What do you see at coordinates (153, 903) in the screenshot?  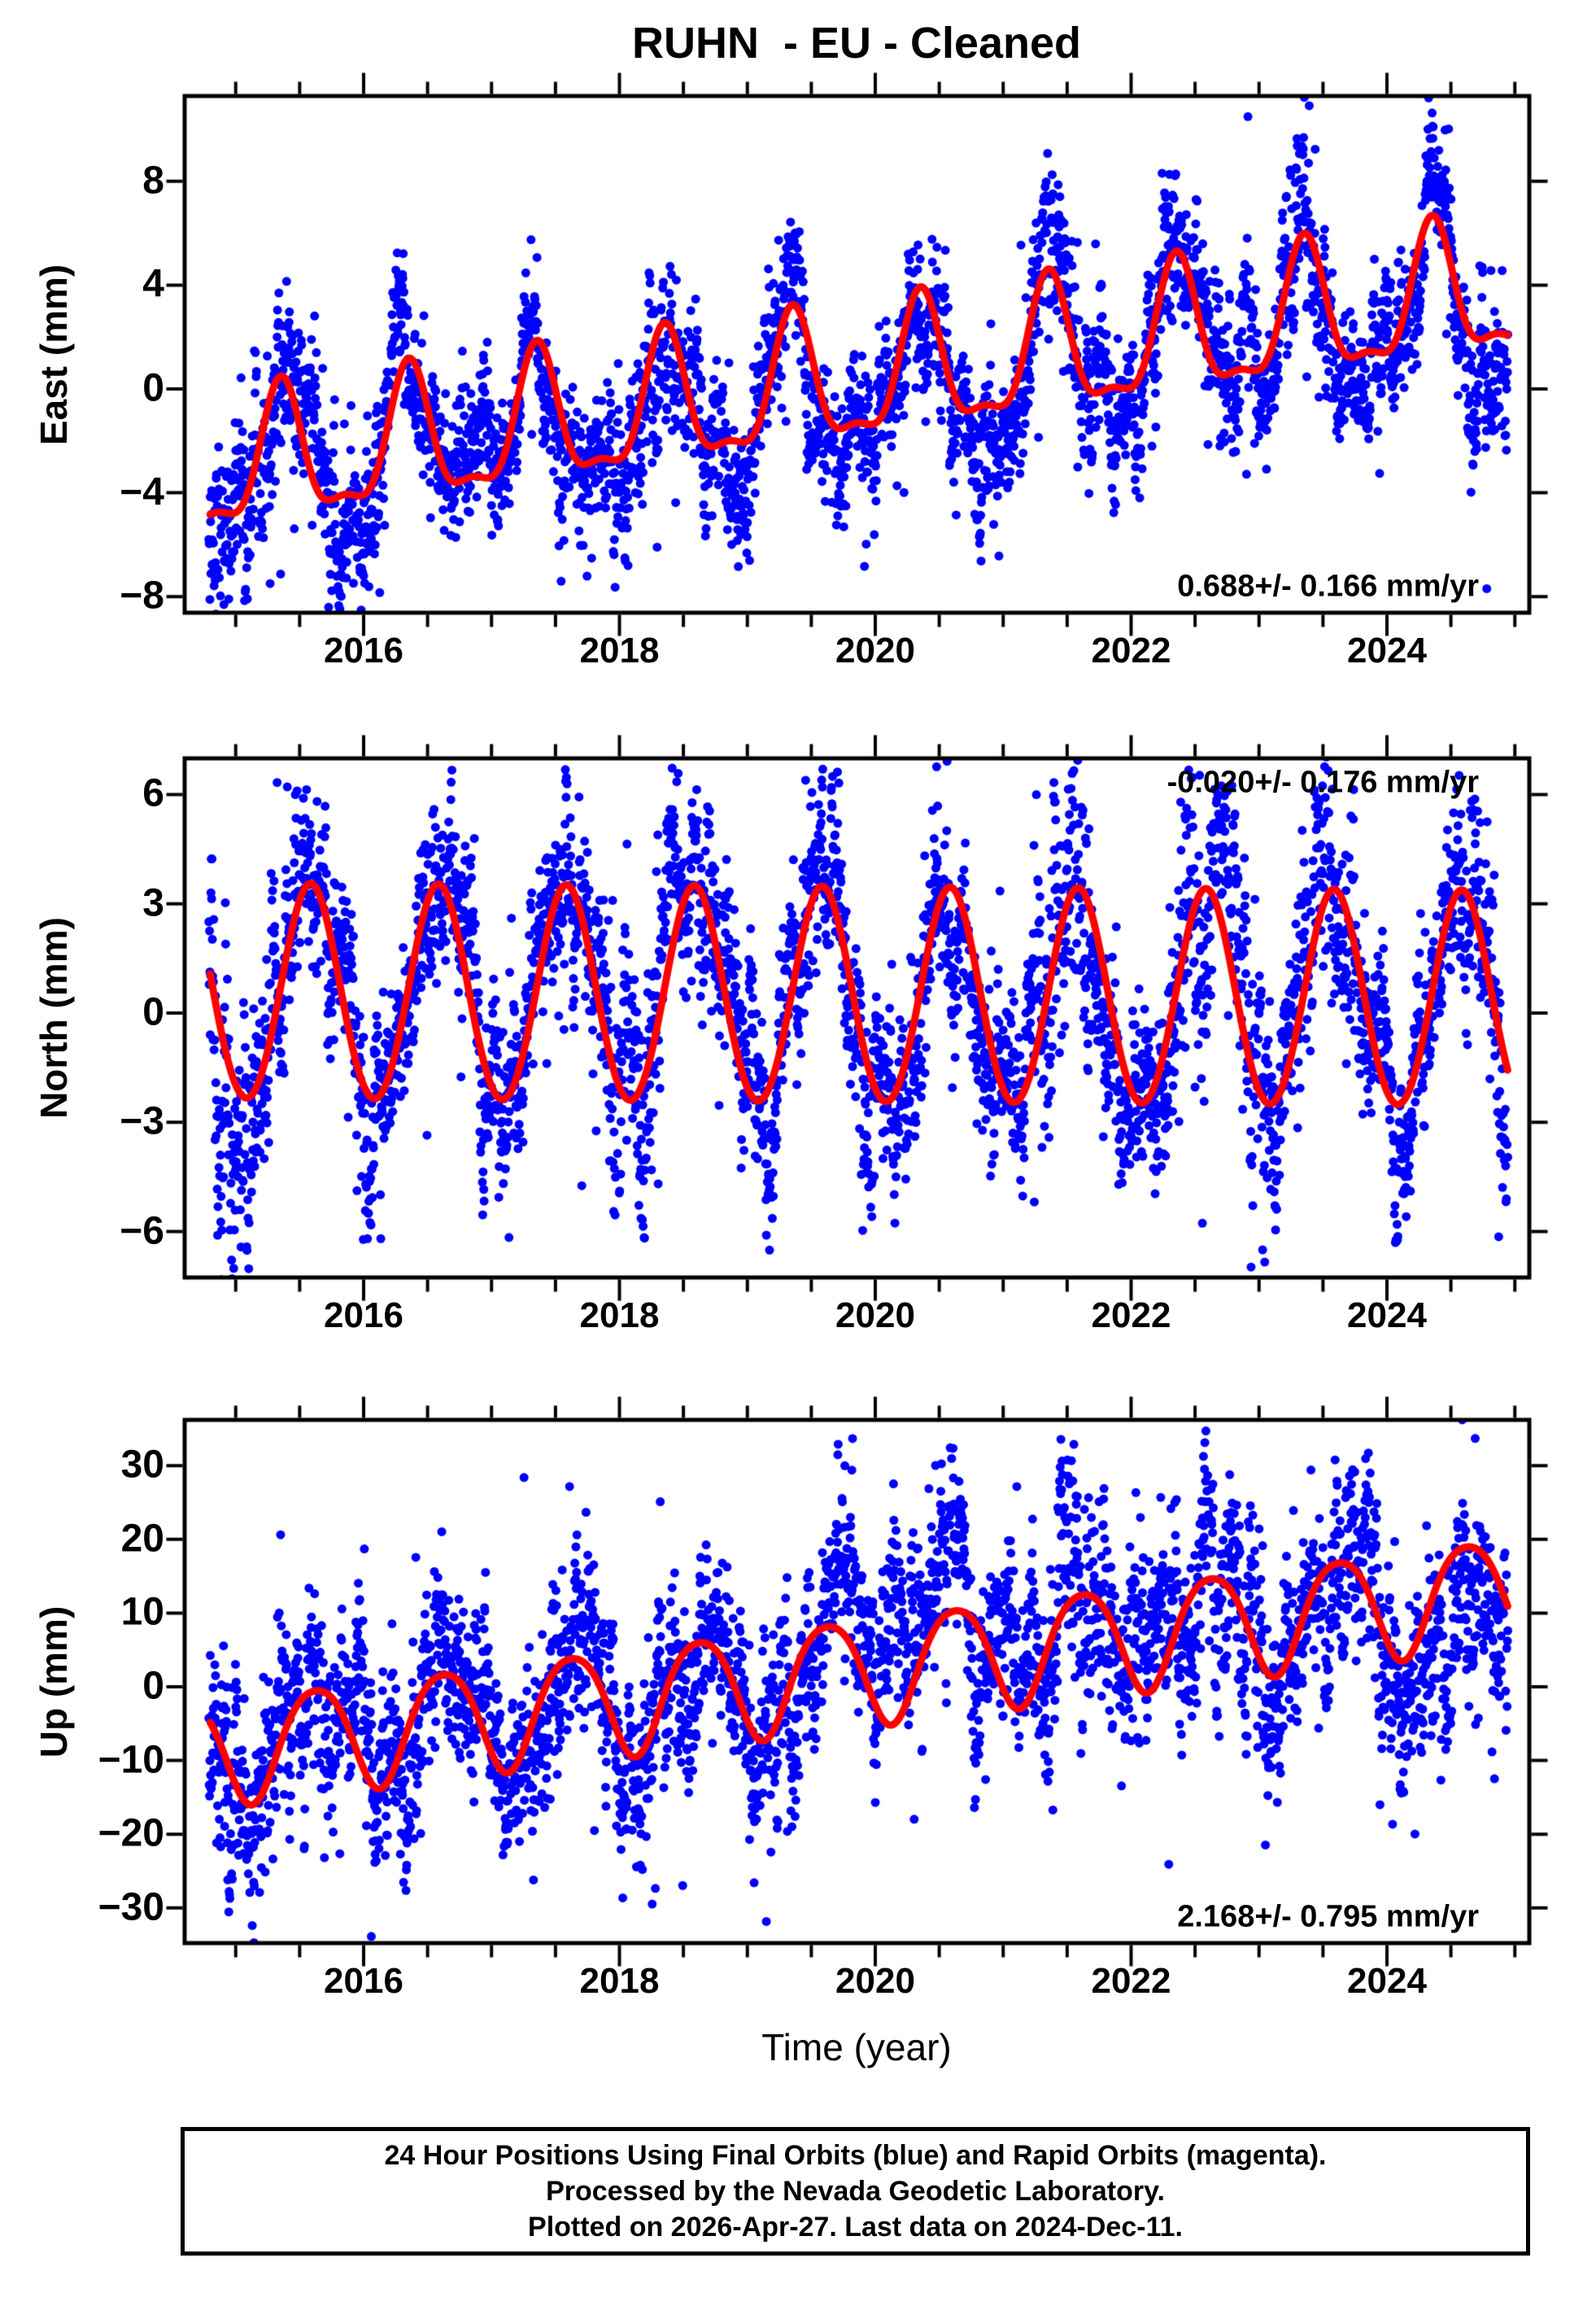 I see `y-tick-label-north: 3` at bounding box center [153, 903].